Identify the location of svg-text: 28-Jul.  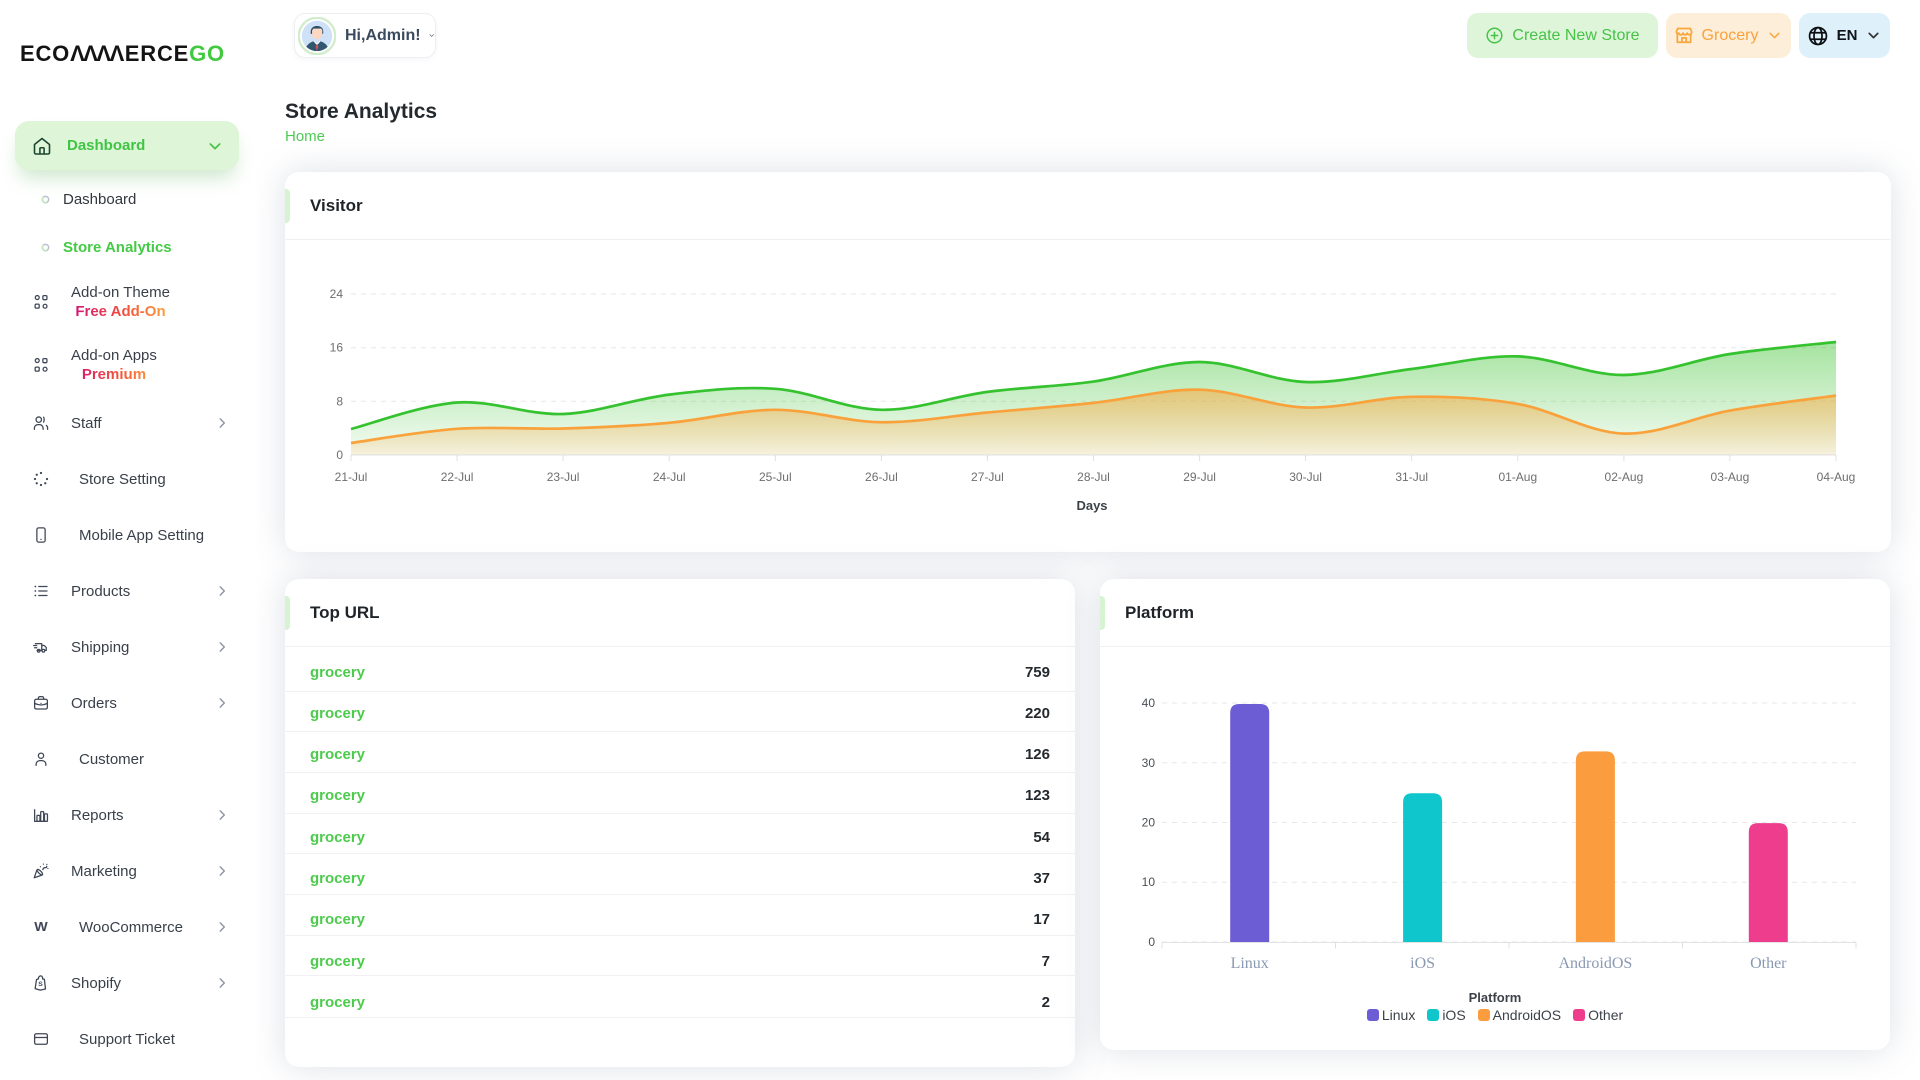
(1093, 477).